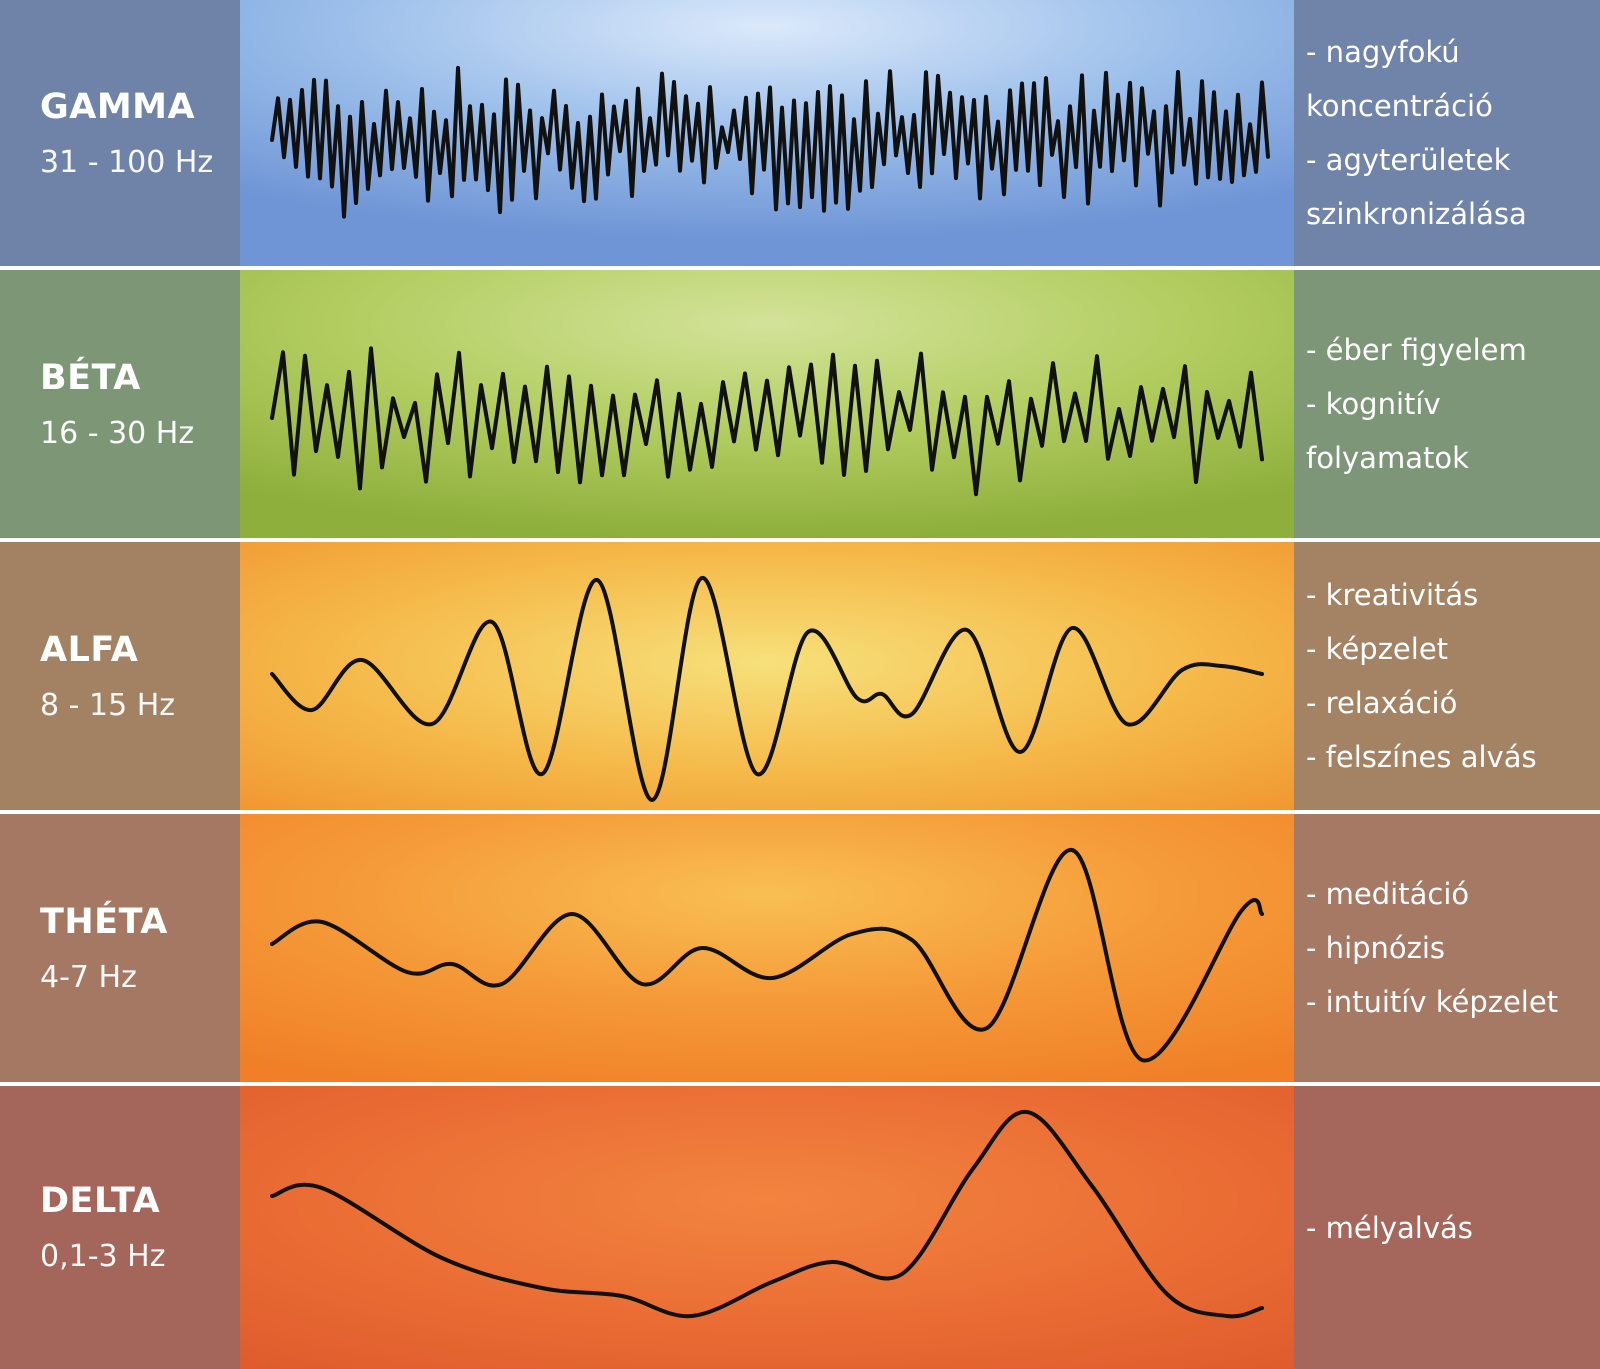 This screenshot has width=1600, height=1369. I want to click on band-frequency: 31 - 100 Hz, so click(127, 162).